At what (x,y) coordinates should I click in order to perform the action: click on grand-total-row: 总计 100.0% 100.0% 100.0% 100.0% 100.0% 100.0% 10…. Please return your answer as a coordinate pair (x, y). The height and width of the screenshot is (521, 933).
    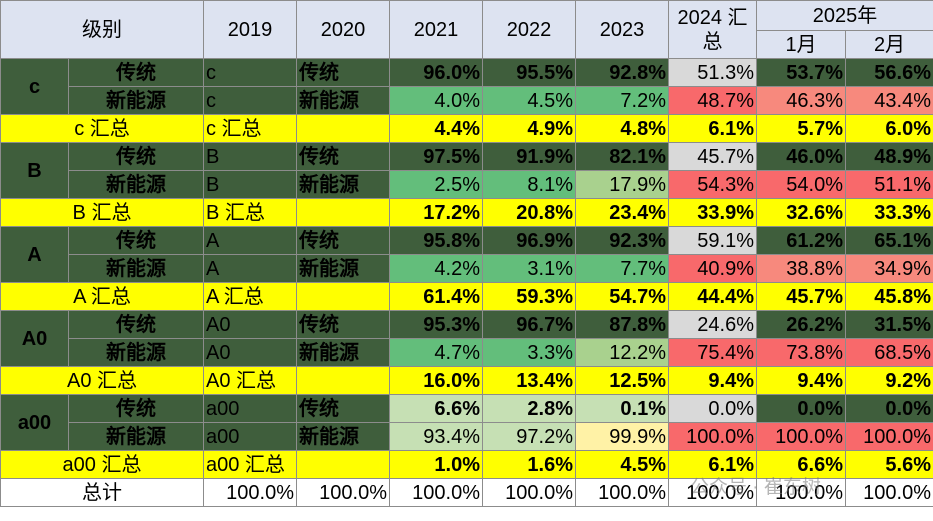
    Looking at the image, I should click on (466, 492).